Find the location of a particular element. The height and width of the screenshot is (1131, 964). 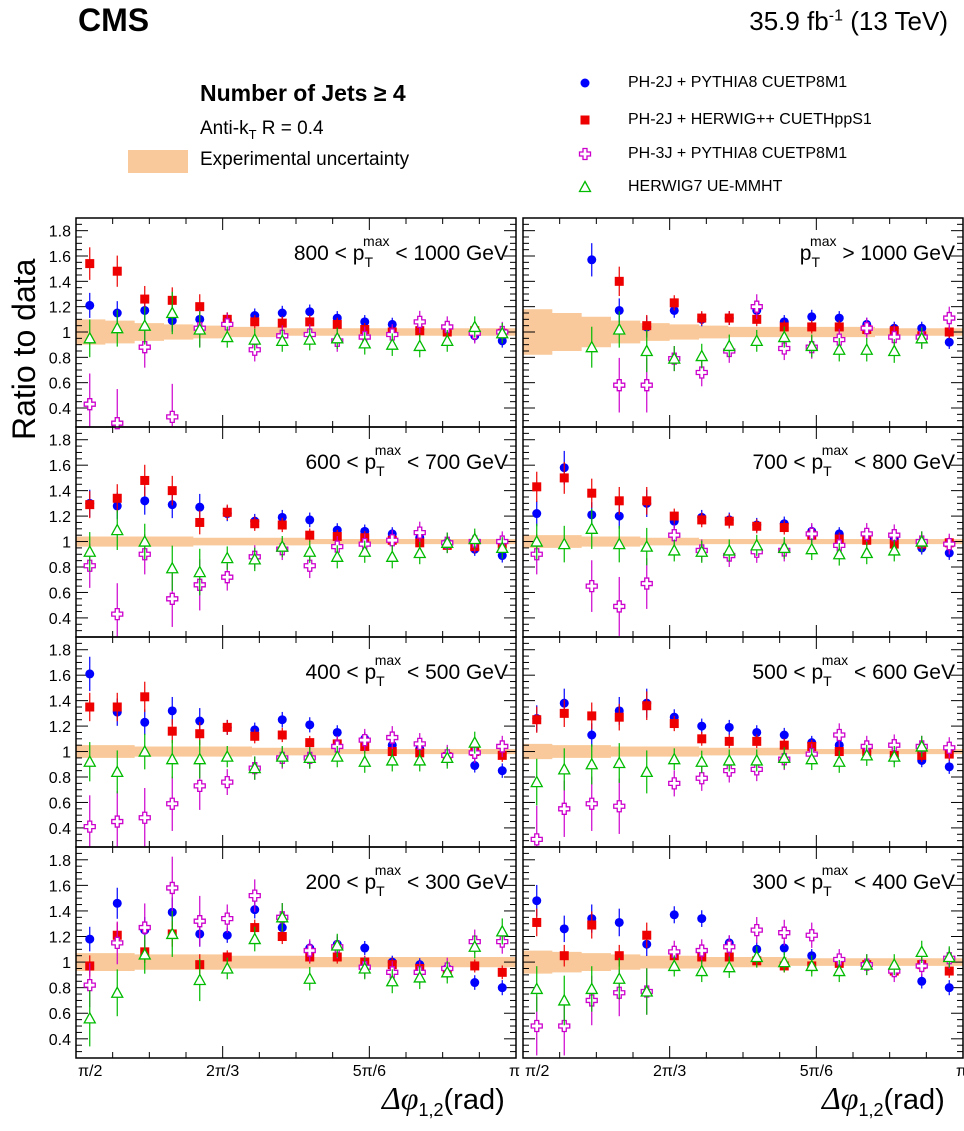

lumi-value: 35.9 fb is located at coordinates (789, 21).